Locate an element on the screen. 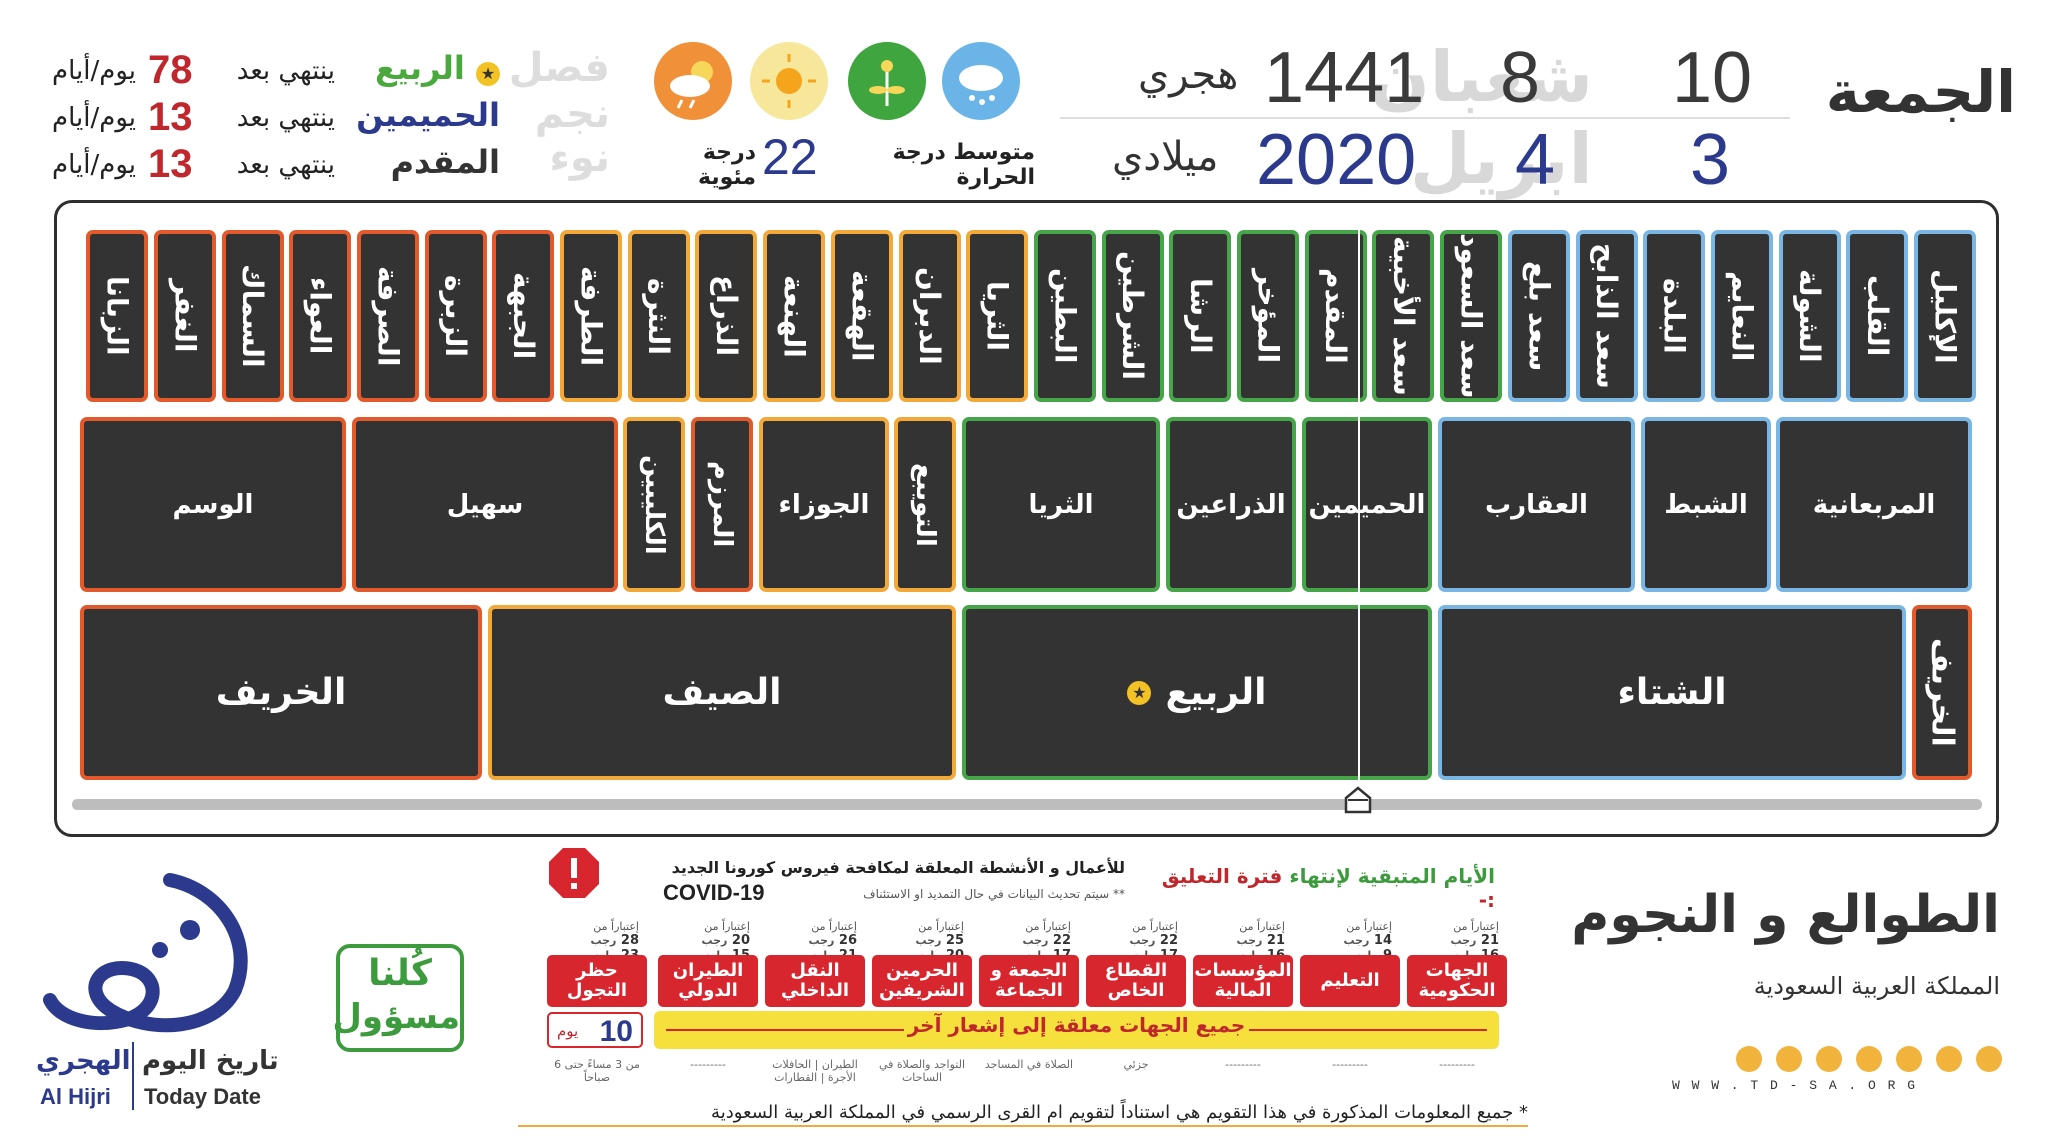 This screenshot has width=2048, height=1141. group-cell-label: الوسم is located at coordinates (213, 504).